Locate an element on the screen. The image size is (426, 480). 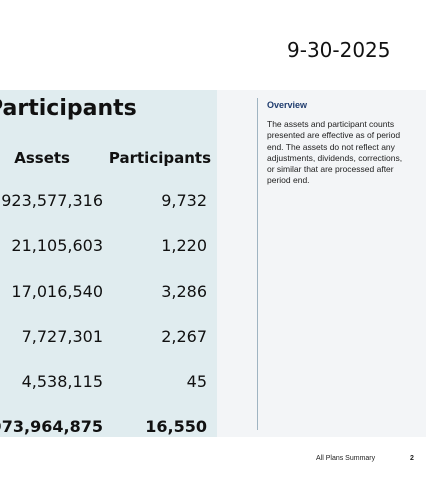
total-assets: 973,964,875 is located at coordinates (51, 426).